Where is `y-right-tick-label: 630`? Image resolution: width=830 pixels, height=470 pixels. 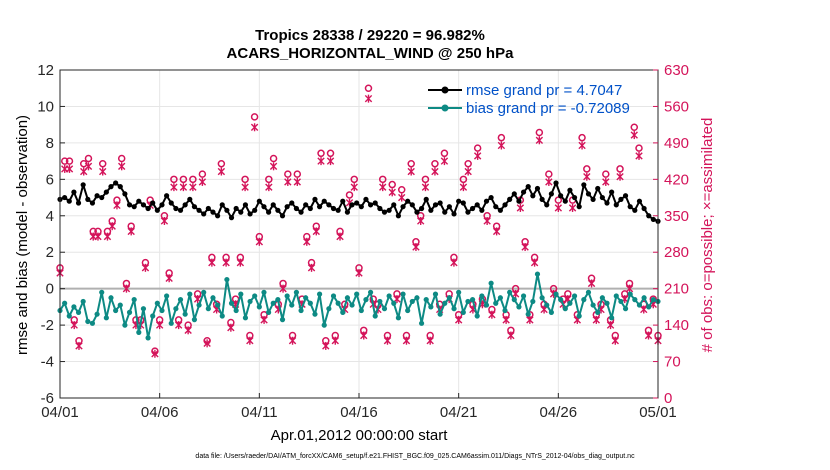 y-right-tick-label: 630 is located at coordinates (676, 70).